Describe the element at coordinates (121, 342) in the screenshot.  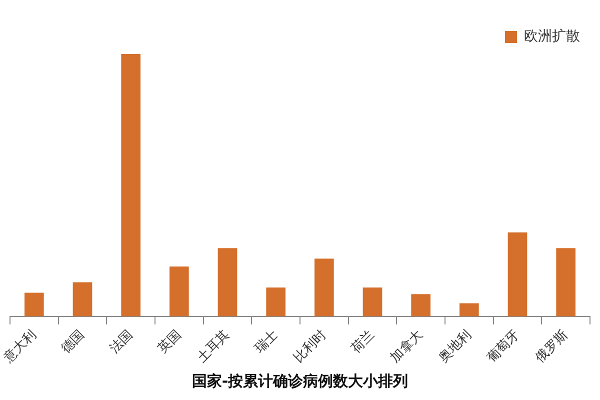
I see `x-tick-label: 法国` at that location.